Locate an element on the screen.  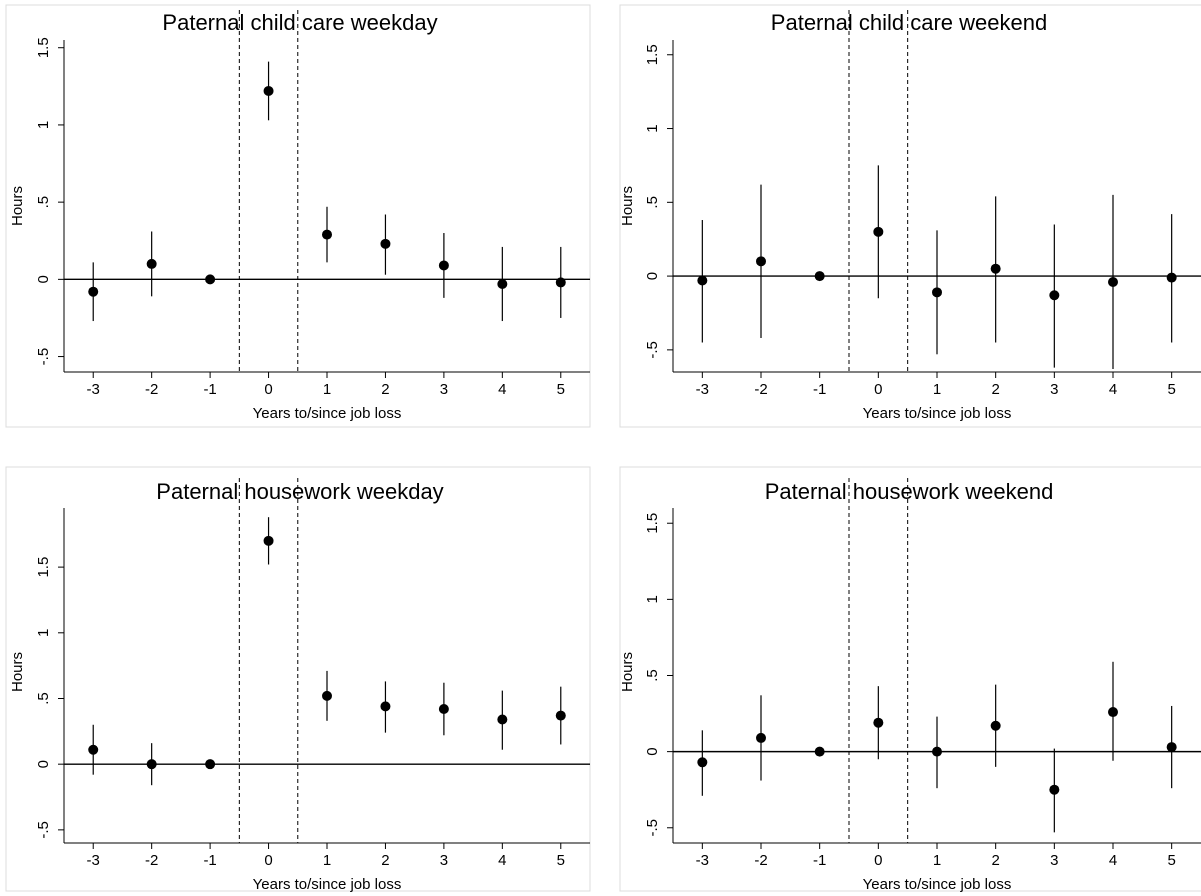
chart-title: Paternal child care weekday is located at coordinates (299, 22).